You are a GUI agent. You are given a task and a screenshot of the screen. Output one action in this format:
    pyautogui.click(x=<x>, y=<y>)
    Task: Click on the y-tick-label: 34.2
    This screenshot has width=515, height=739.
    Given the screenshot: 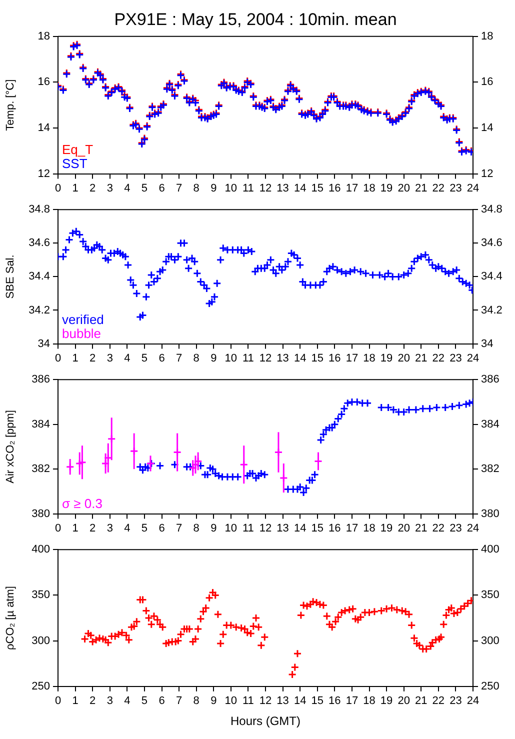 What is the action you would take?
    pyautogui.click(x=39, y=310)
    